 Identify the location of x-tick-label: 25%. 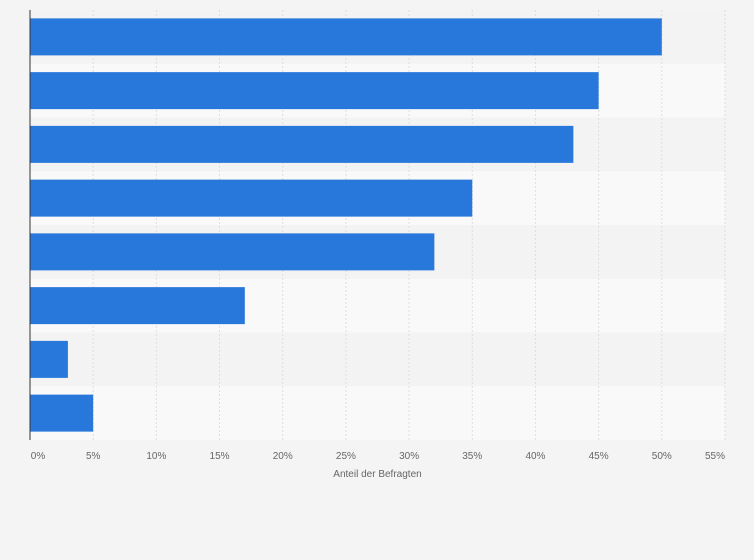
(346, 456).